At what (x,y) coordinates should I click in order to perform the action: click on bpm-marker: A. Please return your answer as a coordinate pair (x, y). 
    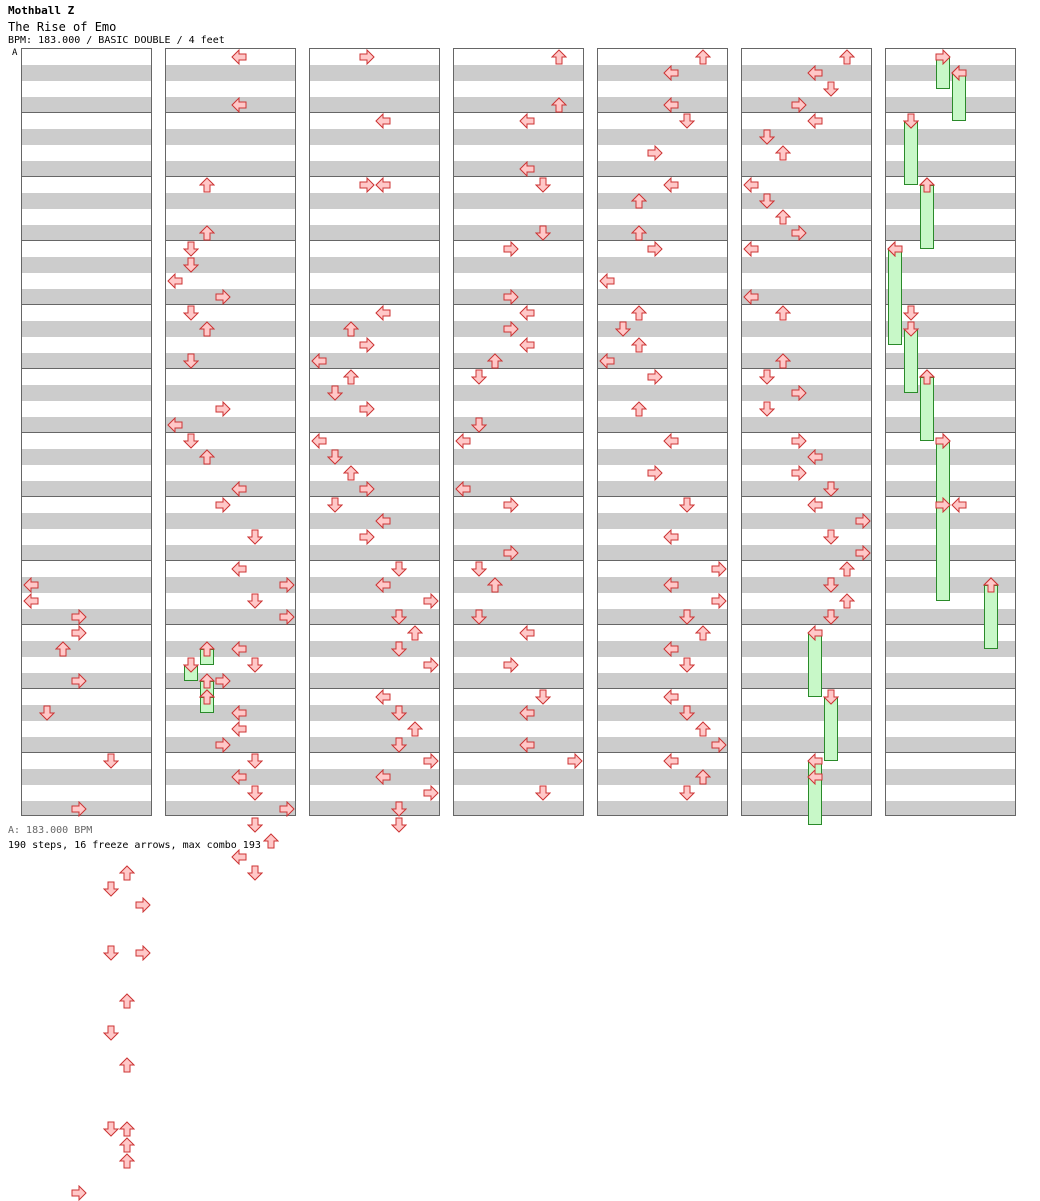
    Looking at the image, I should click on (15, 53).